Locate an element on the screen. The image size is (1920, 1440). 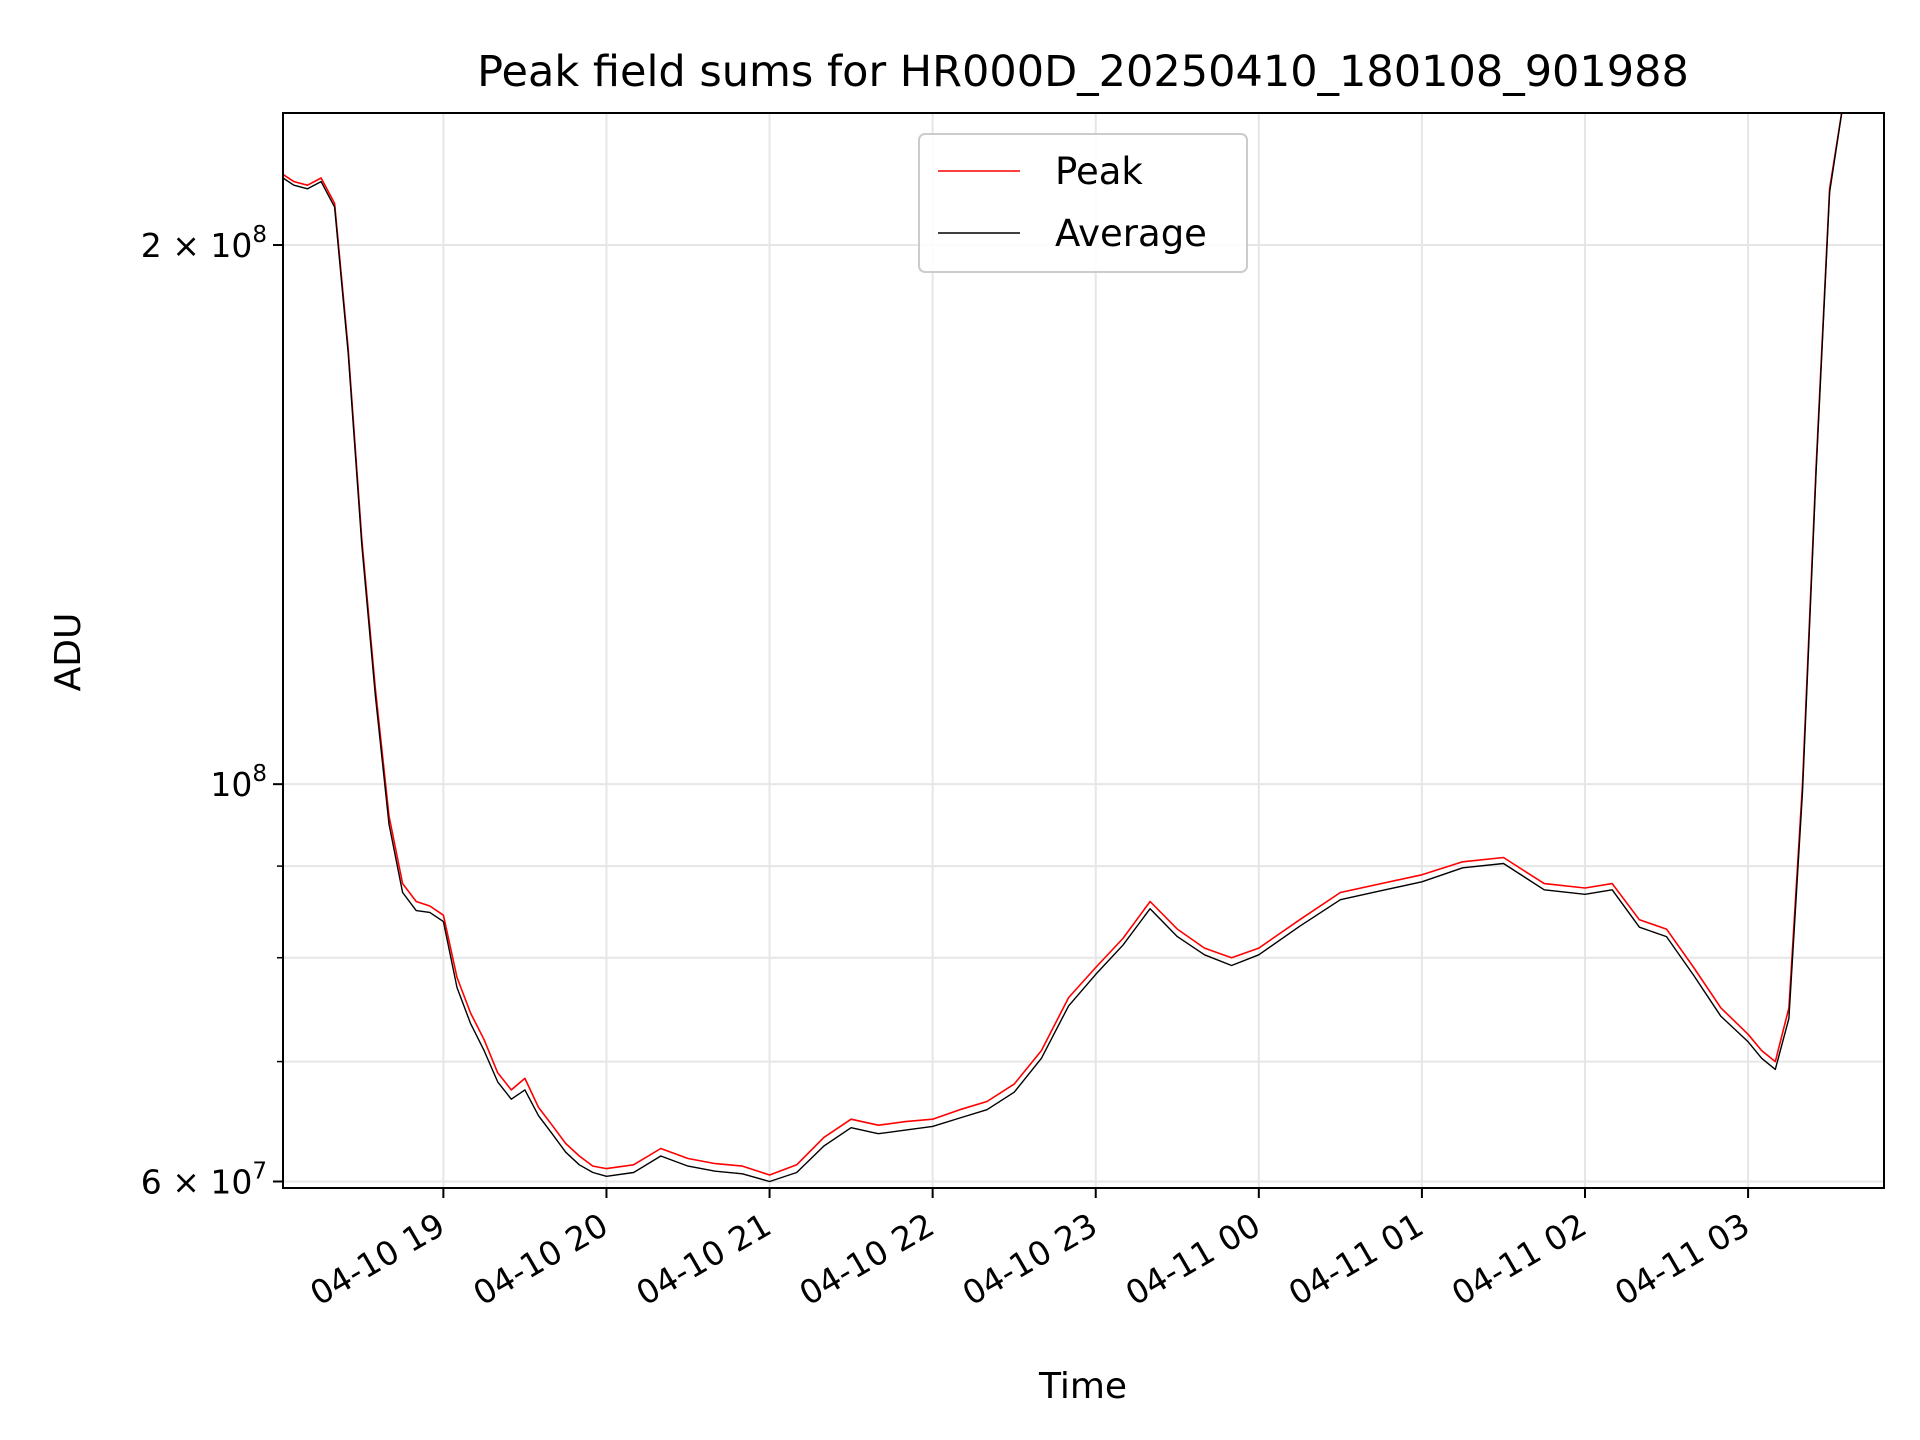
legend: Peak Average is located at coordinates (1083, 203).